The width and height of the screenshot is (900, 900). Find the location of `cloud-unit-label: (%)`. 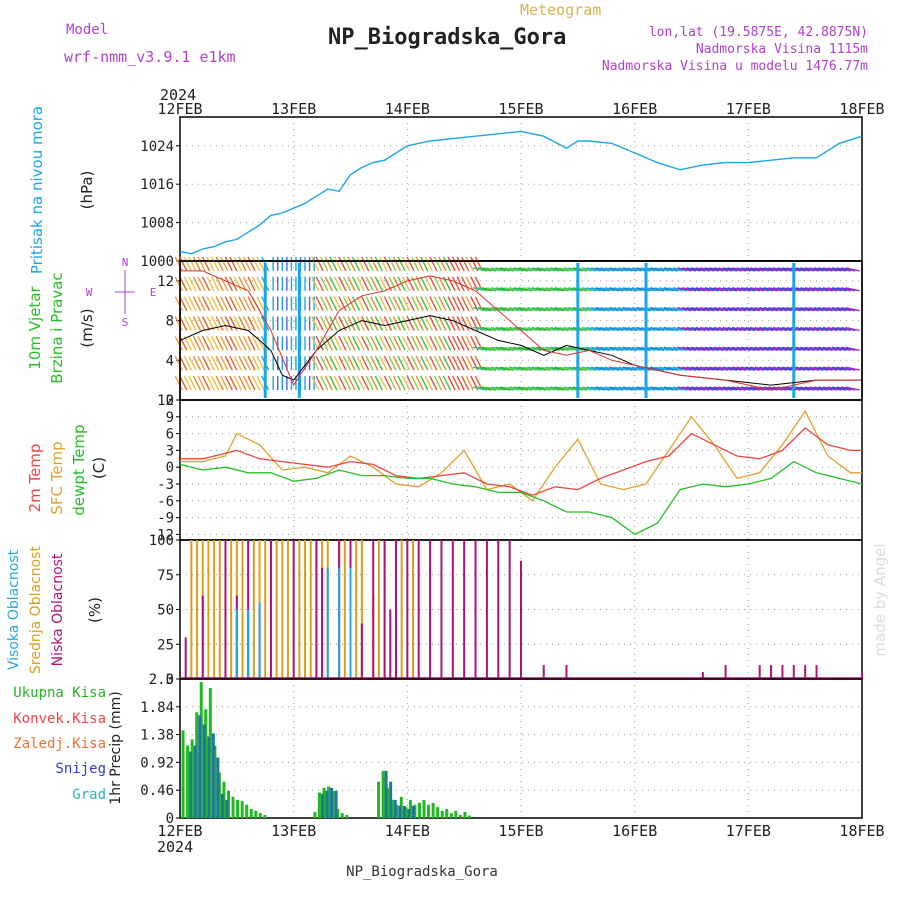

cloud-unit-label: (%) is located at coordinates (95, 610).